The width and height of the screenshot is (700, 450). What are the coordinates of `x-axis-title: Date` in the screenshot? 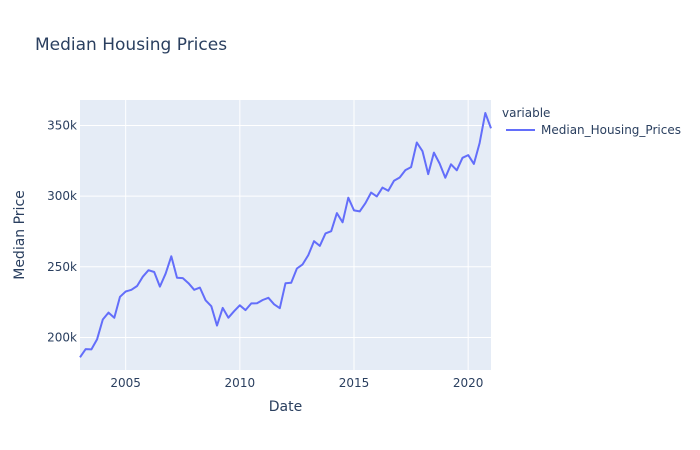 It's located at (285, 407).